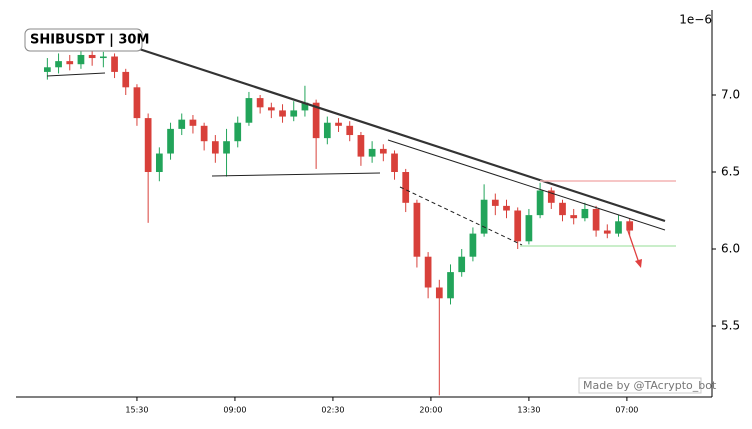  I want to click on watermark-box, so click(640, 385).